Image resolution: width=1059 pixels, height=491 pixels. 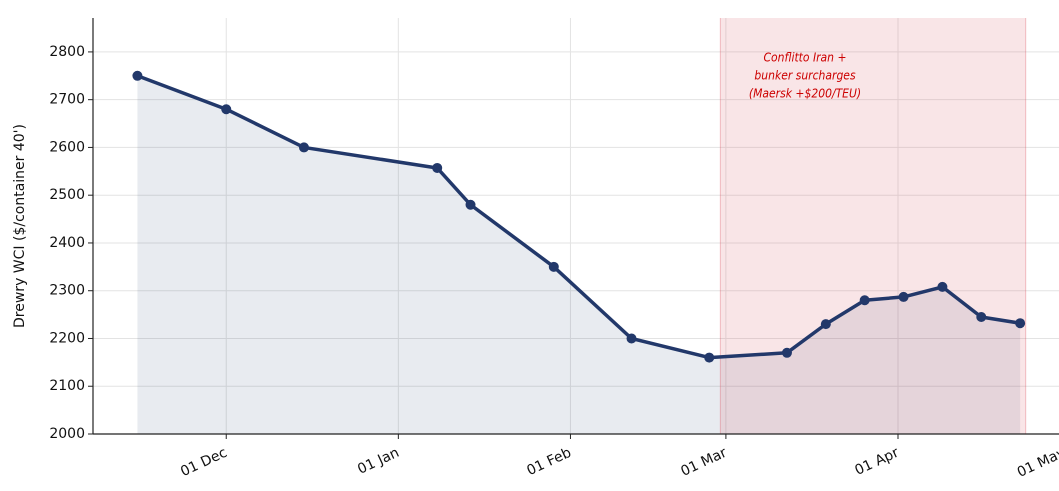 What do you see at coordinates (20, 226) in the screenshot?
I see `y-axis-label: Drewry WCI ($/container 40')` at bounding box center [20, 226].